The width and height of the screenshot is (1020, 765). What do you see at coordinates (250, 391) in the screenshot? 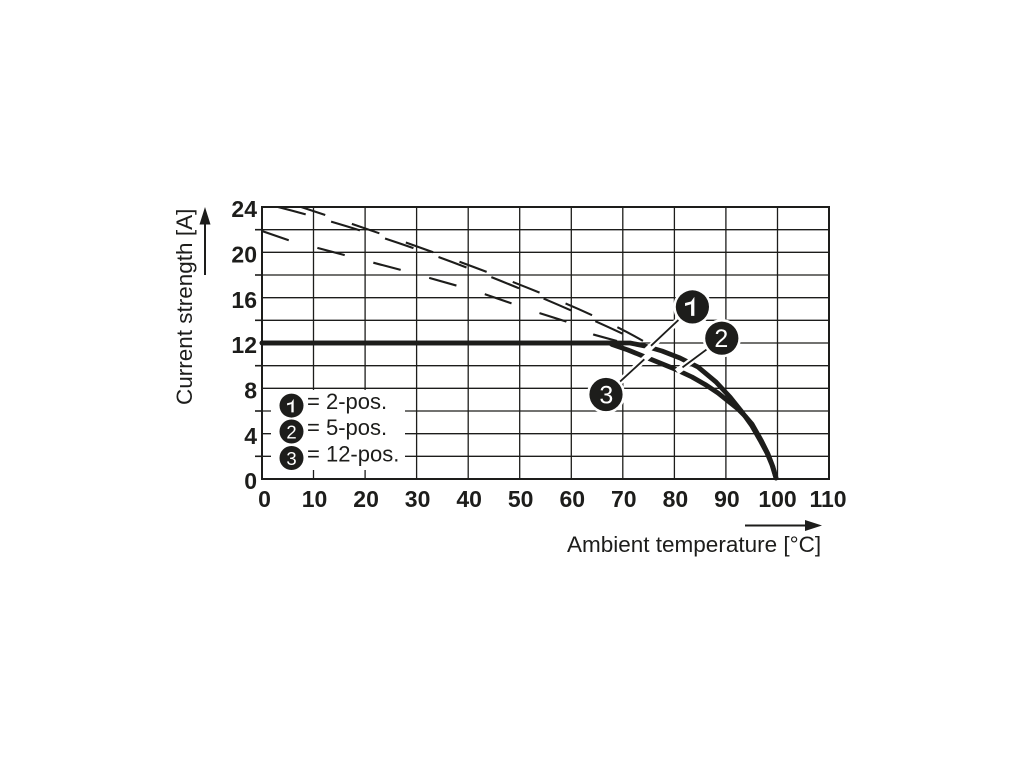
I see `svg-text: 8` at bounding box center [250, 391].